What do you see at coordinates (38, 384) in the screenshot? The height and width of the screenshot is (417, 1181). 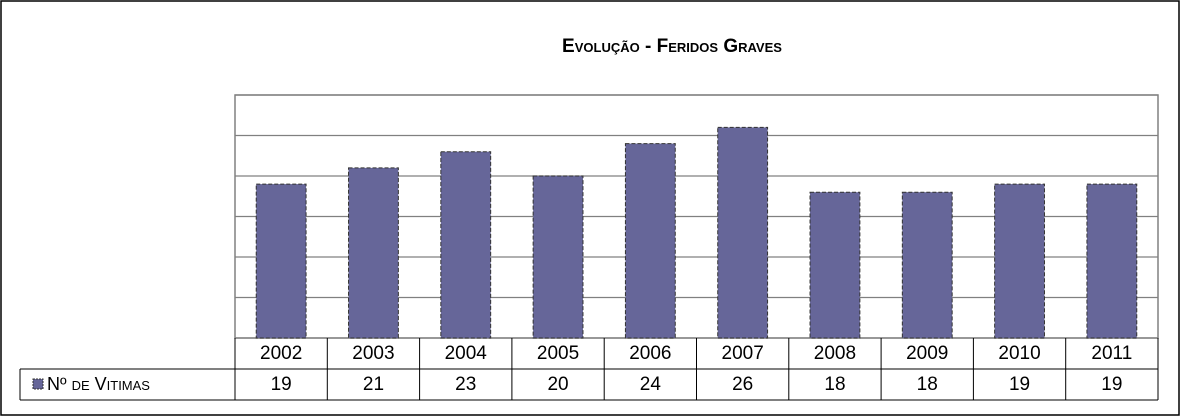 I see `legend-key` at bounding box center [38, 384].